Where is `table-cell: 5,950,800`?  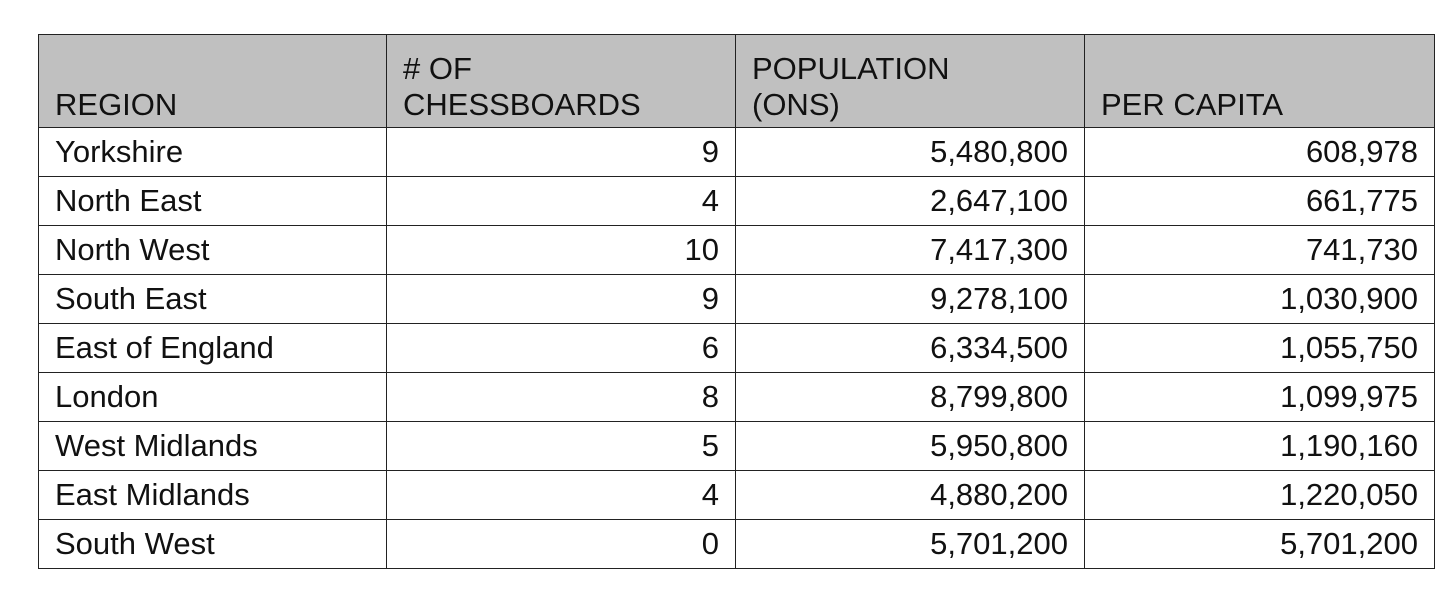 table-cell: 5,950,800 is located at coordinates (910, 446).